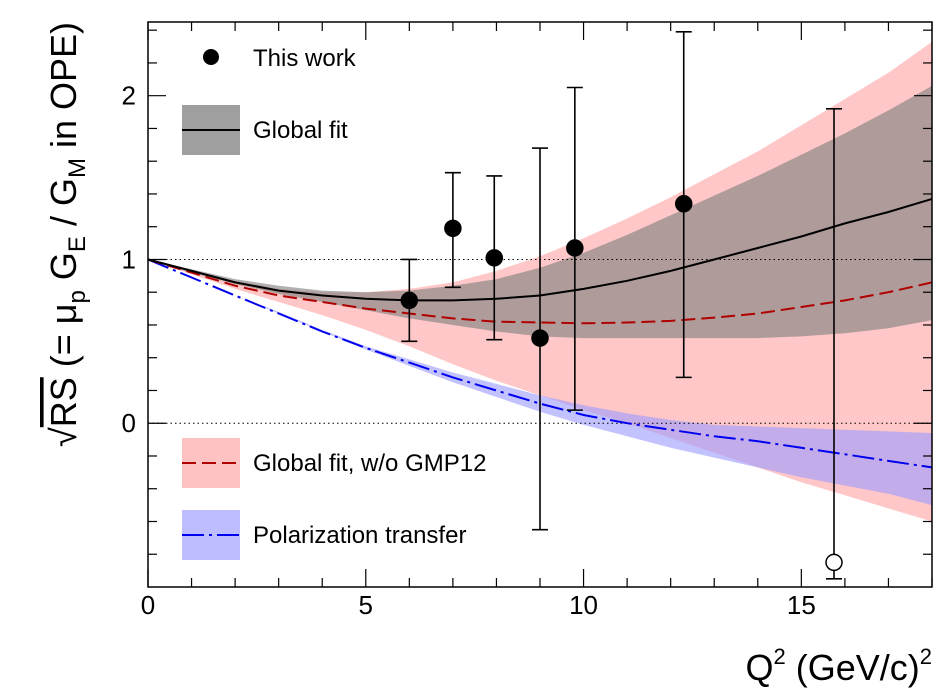 This screenshot has width=940, height=699. I want to click on y-tick-label-1: 1, so click(129, 259).